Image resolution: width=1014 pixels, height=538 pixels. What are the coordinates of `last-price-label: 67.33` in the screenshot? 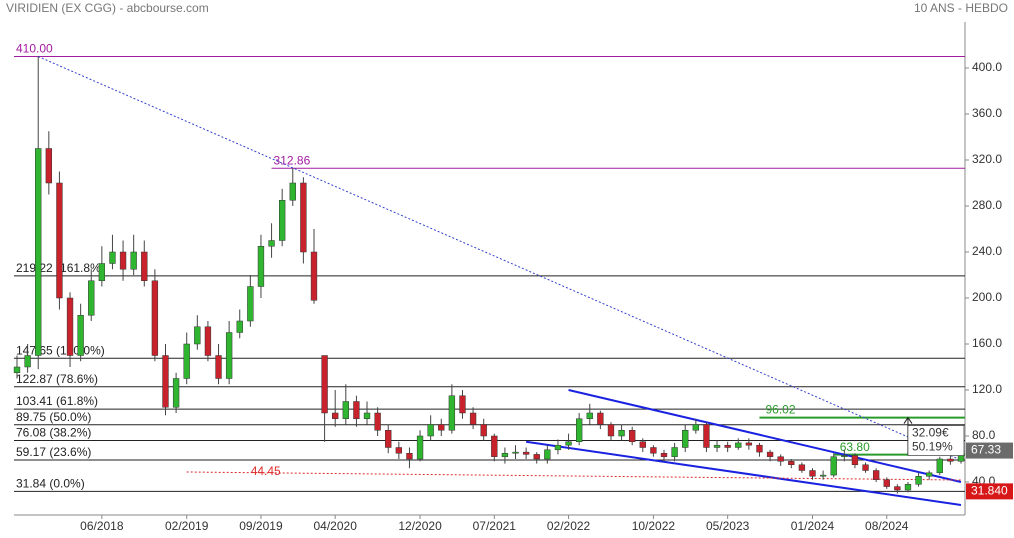 It's located at (986, 450).